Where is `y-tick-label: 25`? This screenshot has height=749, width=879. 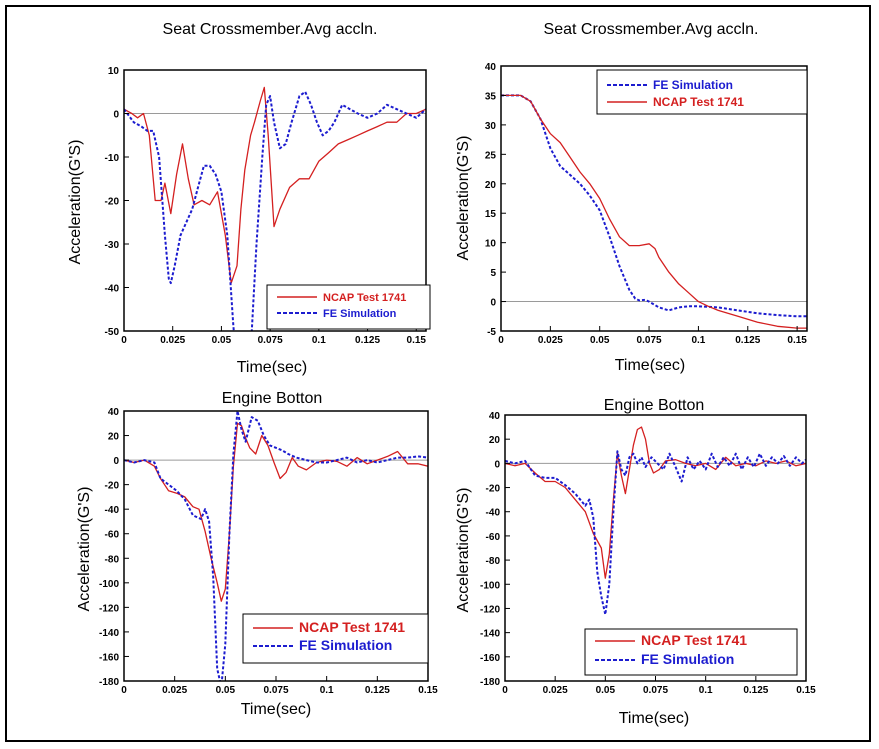
y-tick-label: 25 is located at coordinates (491, 155).